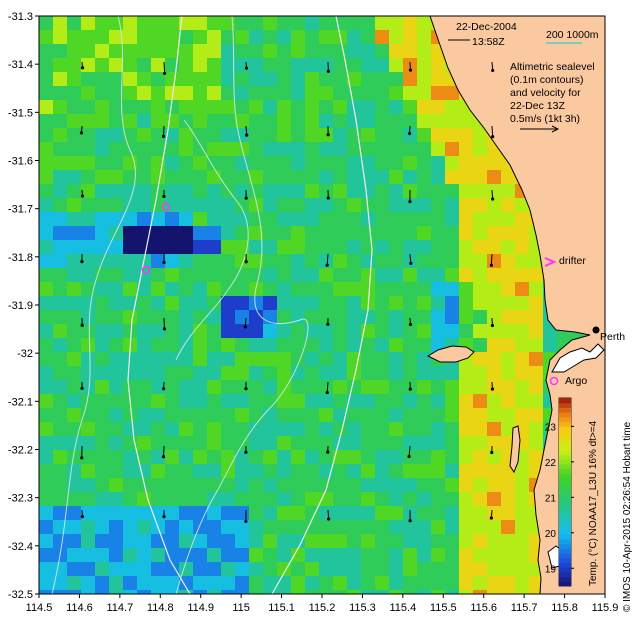 The width and height of the screenshot is (640, 630). I want to click on colorbar-tick-label: 23, so click(551, 427).